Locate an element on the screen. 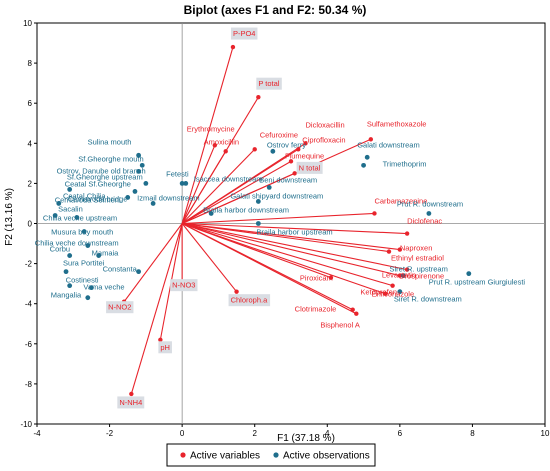 This screenshot has width=550, height=471. legend-observations-label: Active observations is located at coordinates (326, 456).